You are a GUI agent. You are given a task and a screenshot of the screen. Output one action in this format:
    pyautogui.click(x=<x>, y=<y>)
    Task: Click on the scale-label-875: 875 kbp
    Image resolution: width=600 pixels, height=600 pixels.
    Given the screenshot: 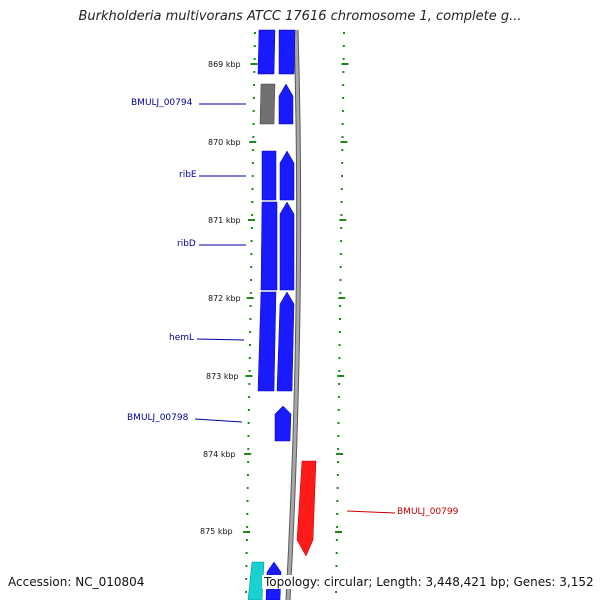 What is the action you would take?
    pyautogui.click(x=216, y=531)
    